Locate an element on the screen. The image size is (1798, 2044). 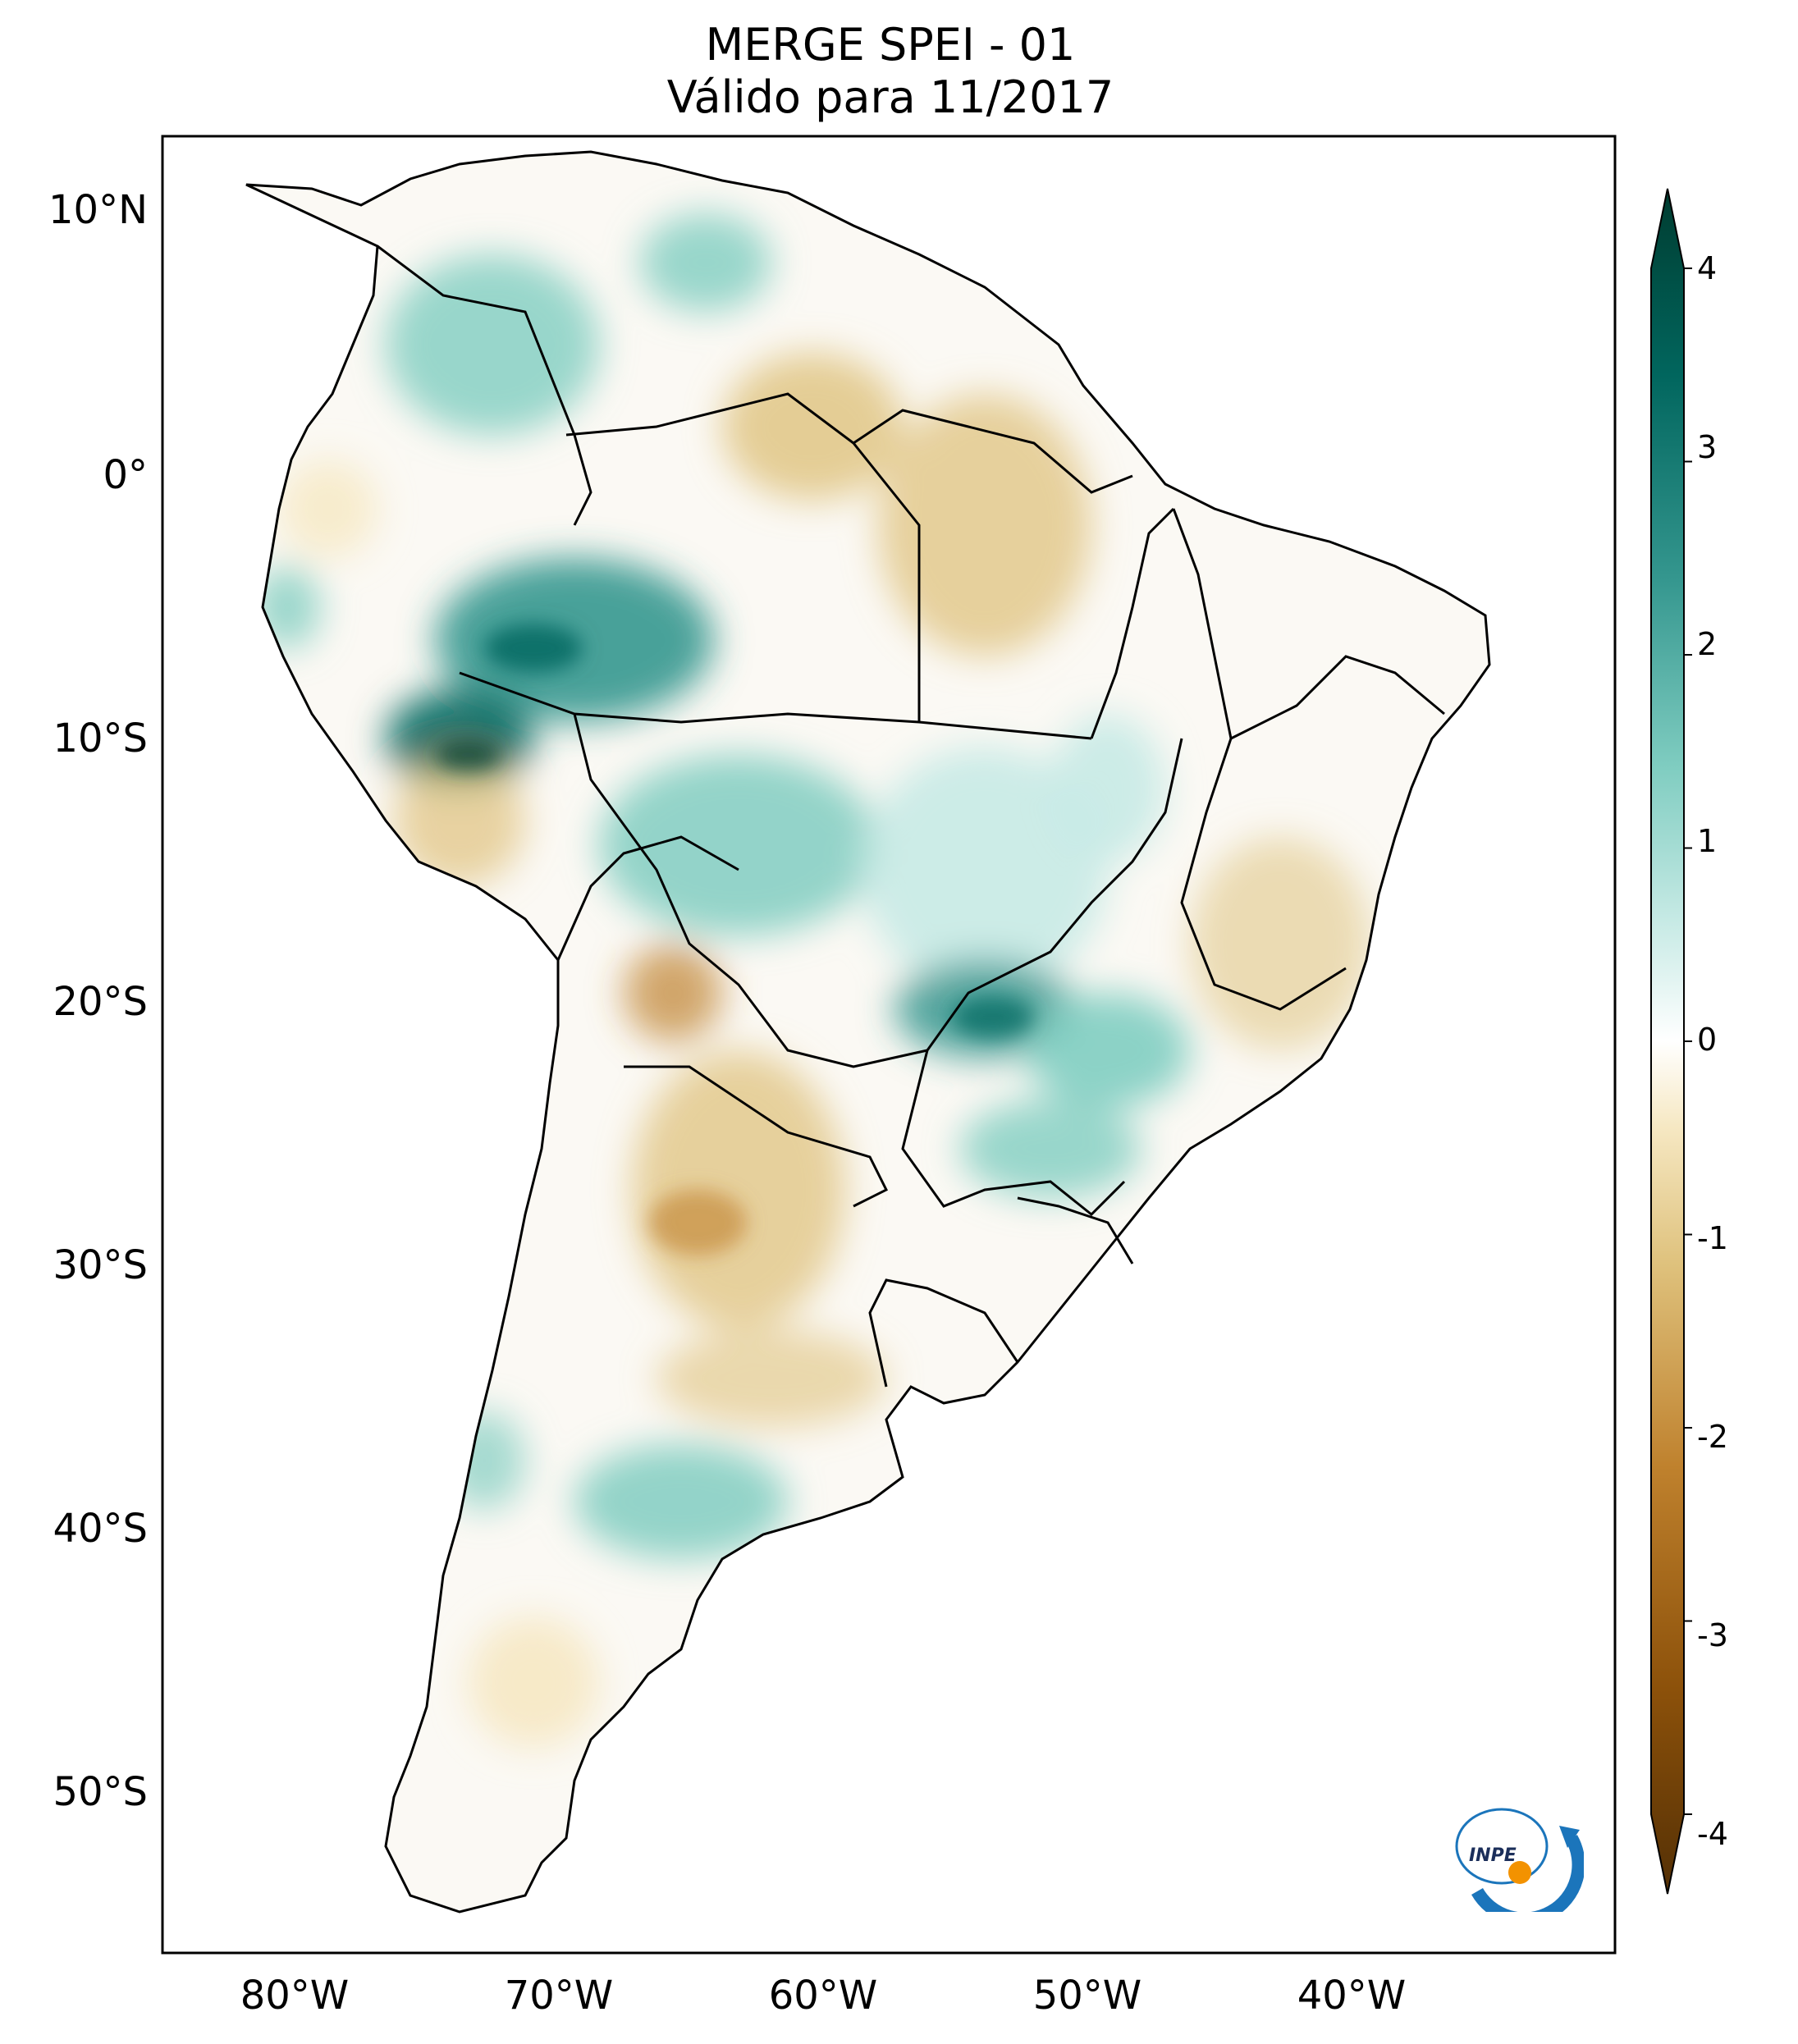
lon-label: 70°W is located at coordinates (559, 1996).